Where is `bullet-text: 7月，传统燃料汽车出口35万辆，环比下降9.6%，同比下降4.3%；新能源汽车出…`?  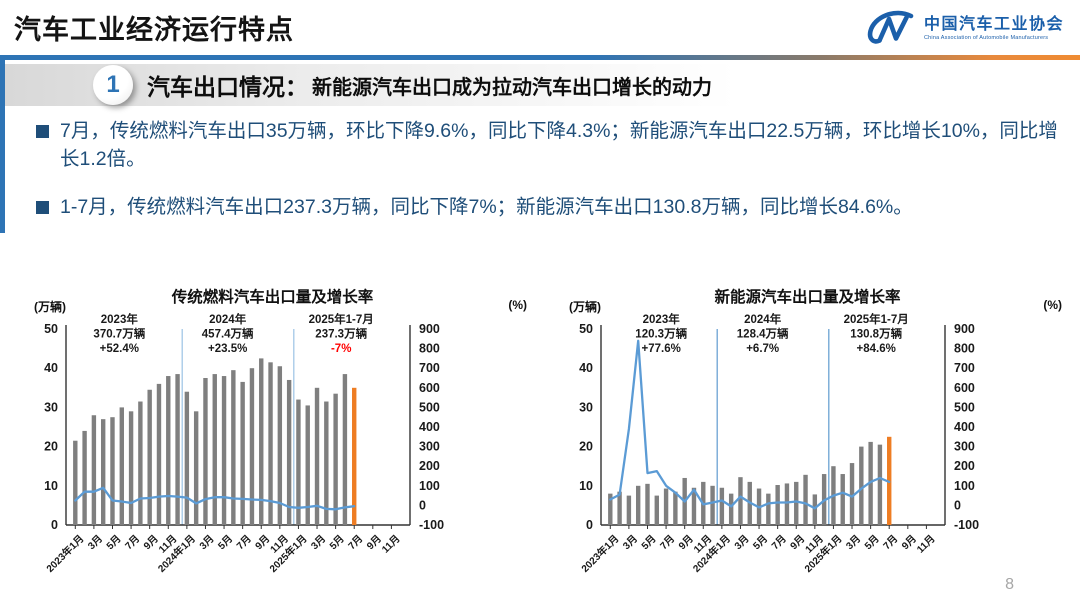
bullet-text: 7月，传统燃料汽车出口35万辆，环比下降9.6%，同比下降4.3%；新能源汽车出… is located at coordinates (559, 145).